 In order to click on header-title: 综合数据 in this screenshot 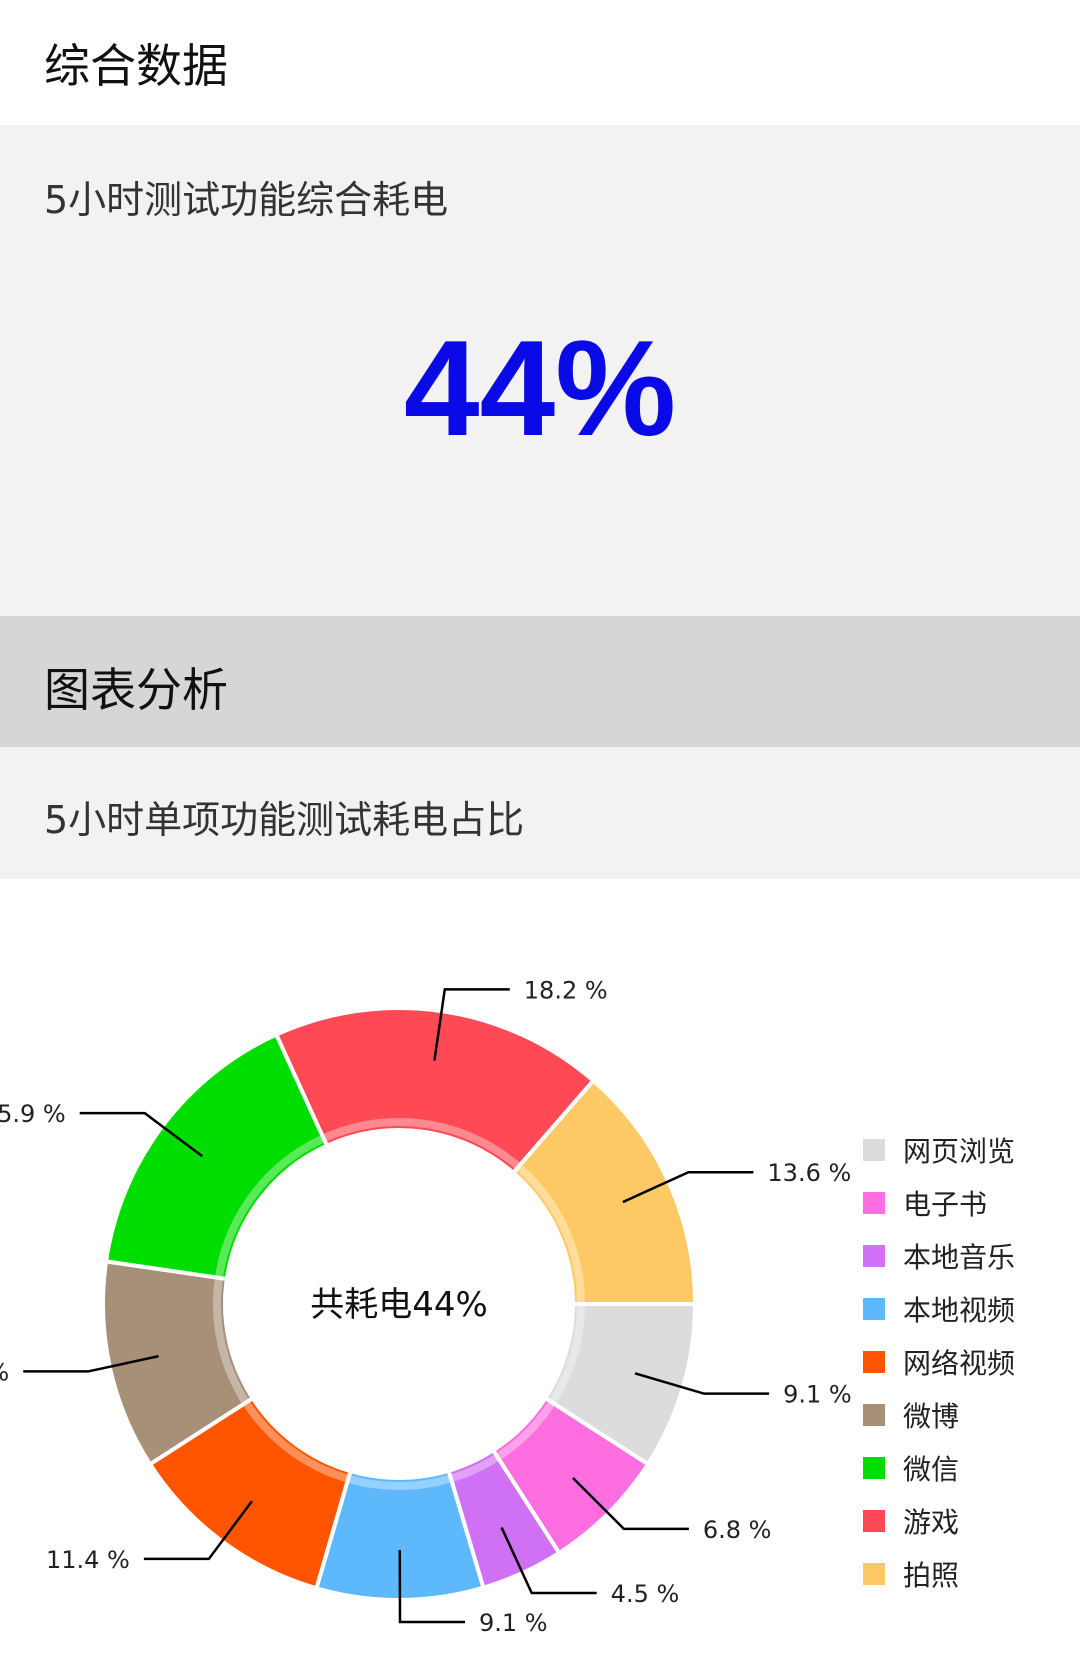, I will do `click(136, 66)`.